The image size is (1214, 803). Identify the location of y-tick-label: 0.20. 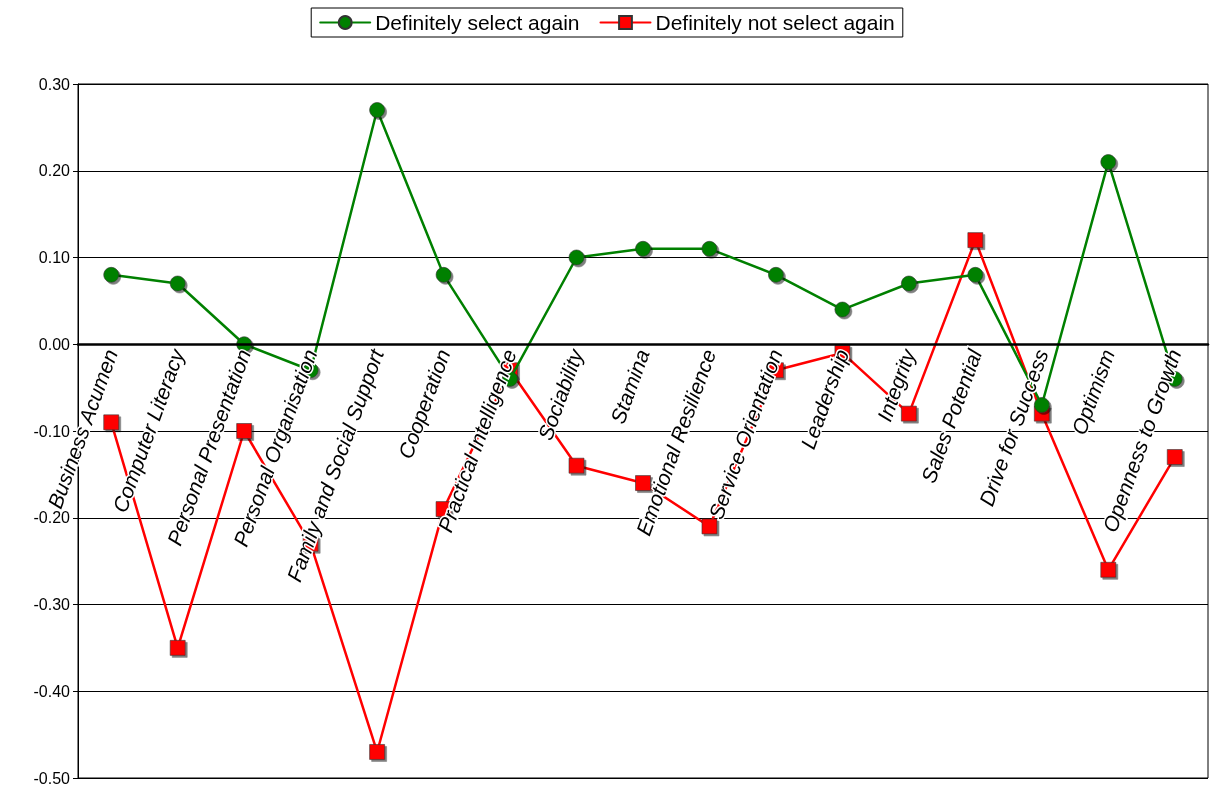
(54, 171).